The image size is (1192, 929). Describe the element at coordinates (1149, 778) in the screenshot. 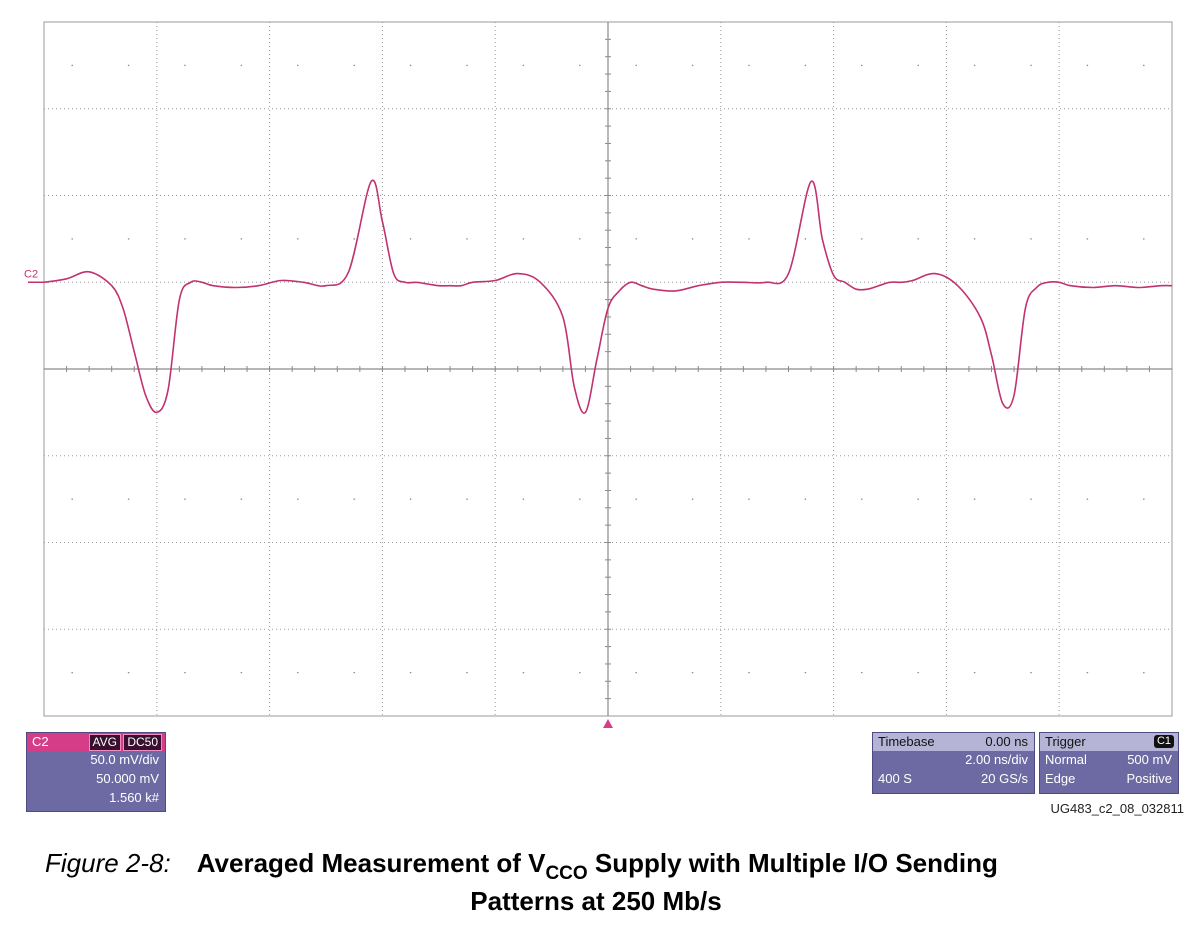

I see `trigger-slope: Positive` at that location.